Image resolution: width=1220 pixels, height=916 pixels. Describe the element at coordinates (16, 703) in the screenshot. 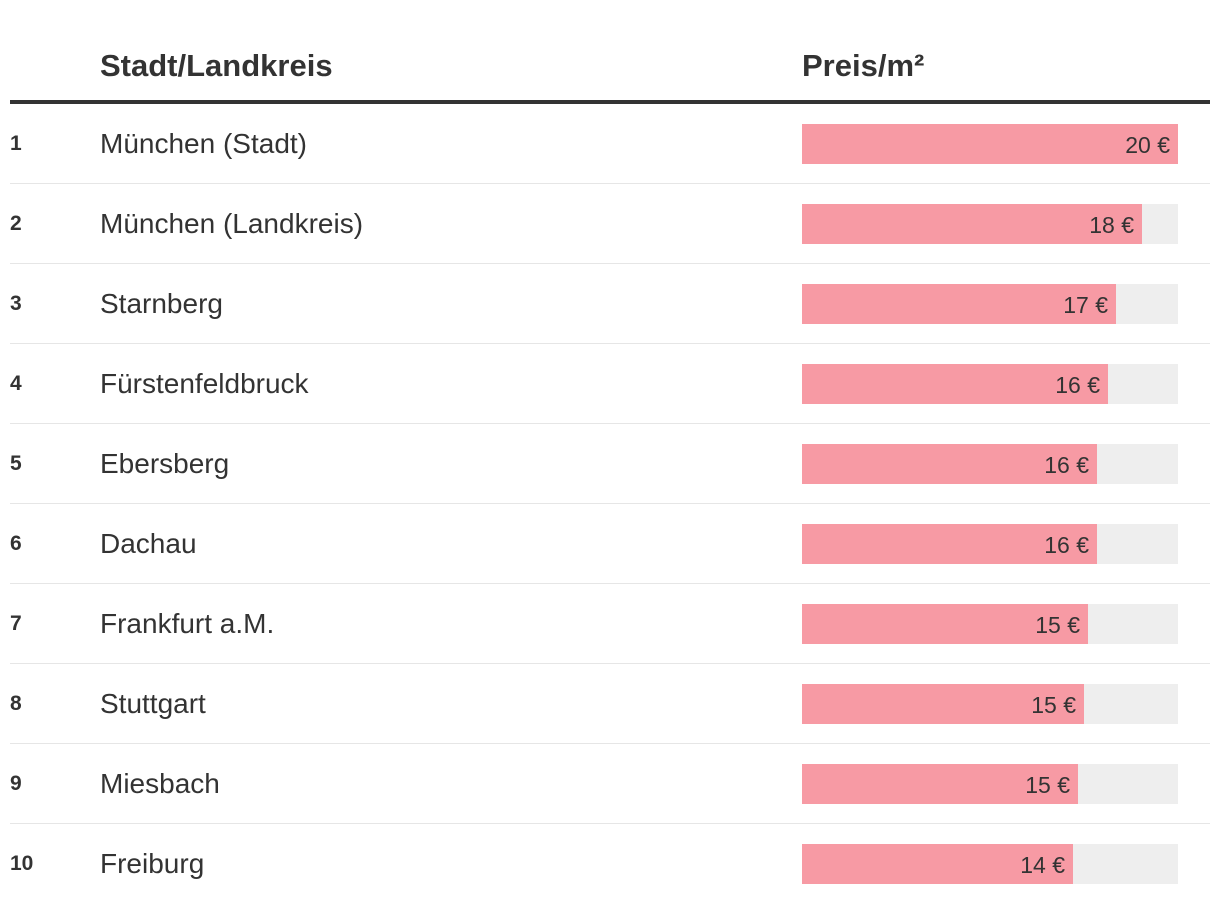

I see `rank-number: 8` at that location.